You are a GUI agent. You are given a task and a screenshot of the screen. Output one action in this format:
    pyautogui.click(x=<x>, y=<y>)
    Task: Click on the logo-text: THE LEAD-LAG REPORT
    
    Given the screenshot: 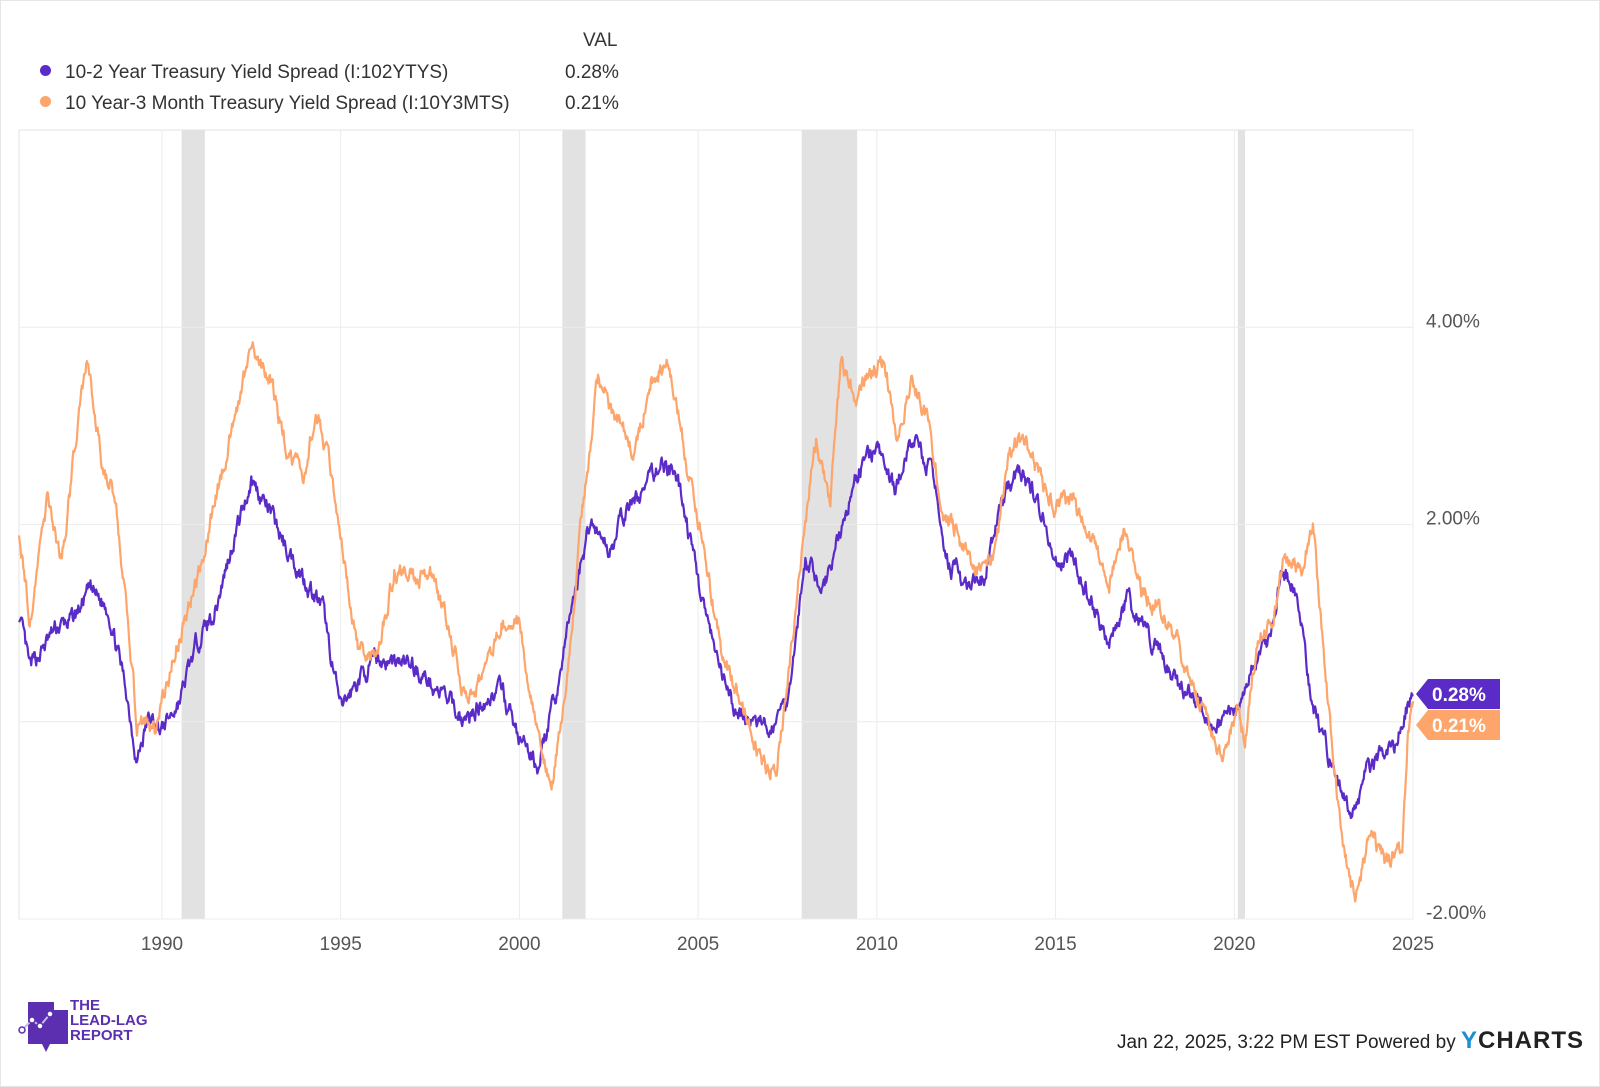 What is the action you would take?
    pyautogui.click(x=109, y=1020)
    